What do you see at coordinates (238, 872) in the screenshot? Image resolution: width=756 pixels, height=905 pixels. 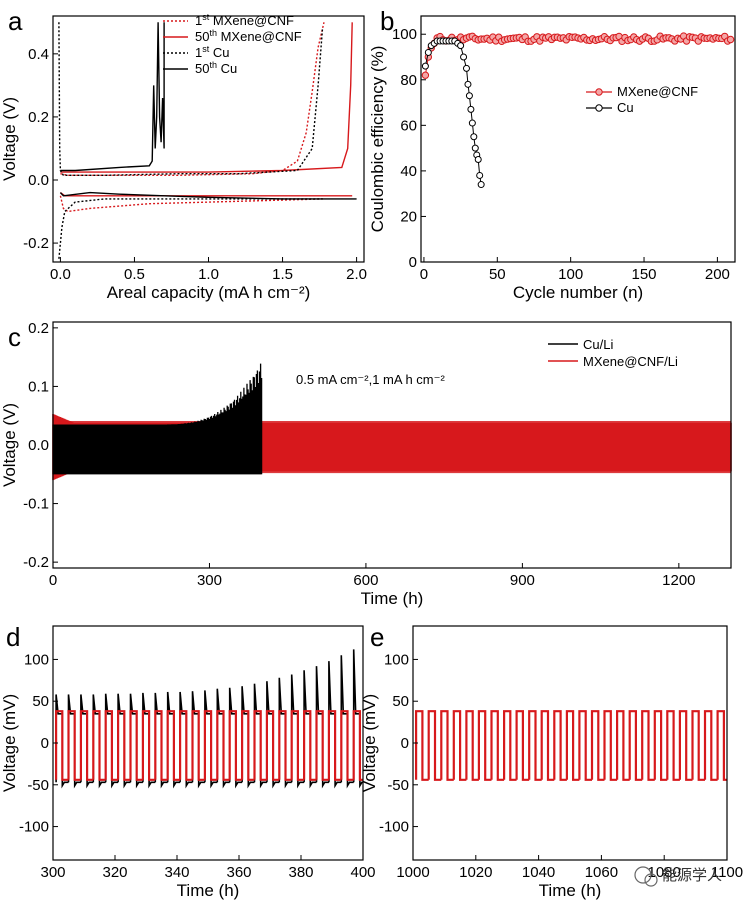 I see `x-tick-label: 360` at bounding box center [238, 872].